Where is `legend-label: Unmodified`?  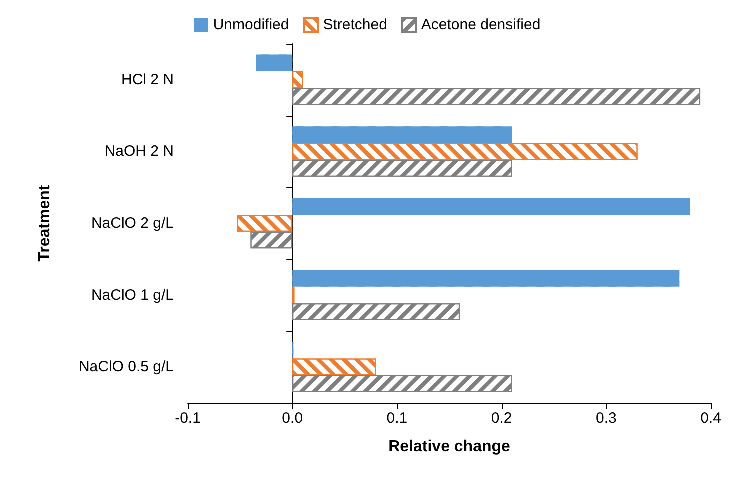
legend-label: Unmodified is located at coordinates (251, 25).